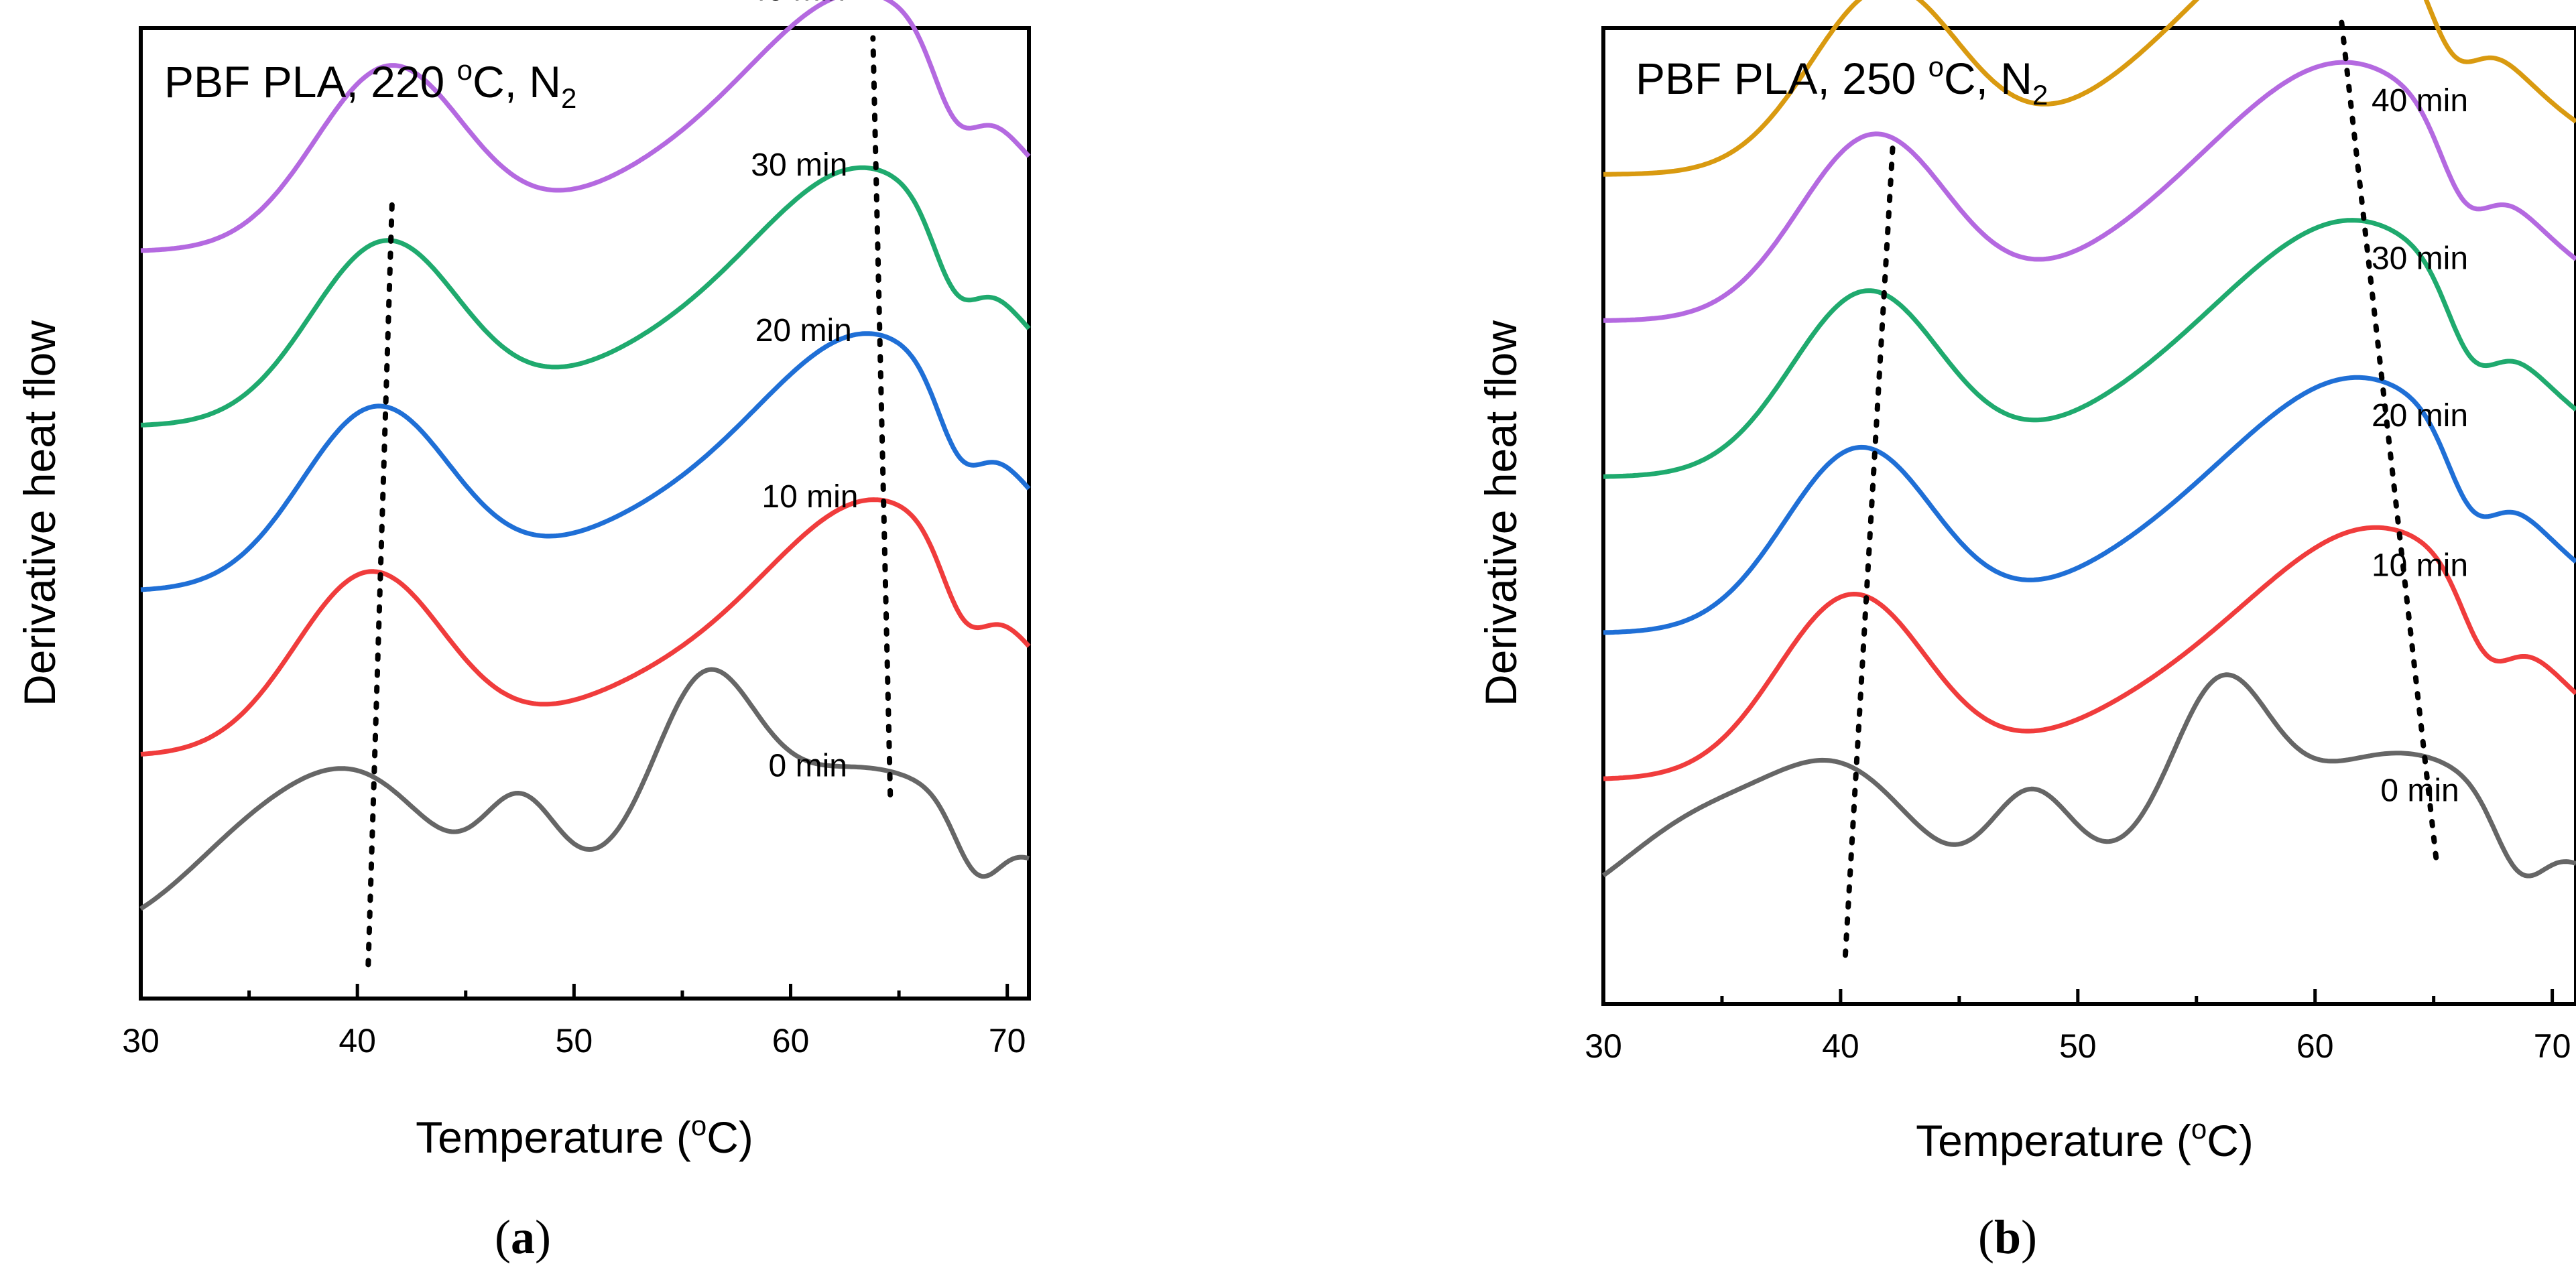 The height and width of the screenshot is (1280, 2576). What do you see at coordinates (803, 391) in the screenshot?
I see `panel-a-series-labels: 0 min 10 min 20 min 30 min 40 min` at bounding box center [803, 391].